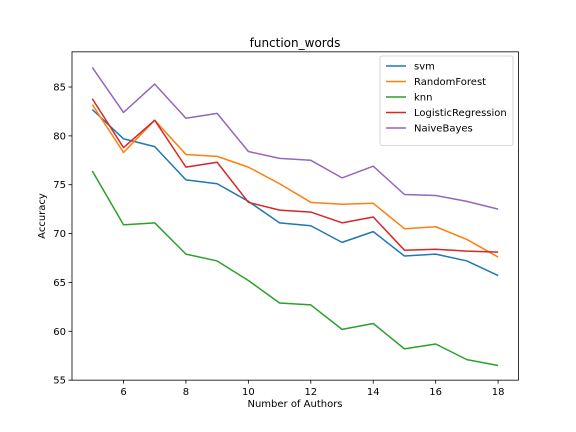  I want to click on x-axis-ticks: 6 8 10 12 14 16 18, so click(312, 389).